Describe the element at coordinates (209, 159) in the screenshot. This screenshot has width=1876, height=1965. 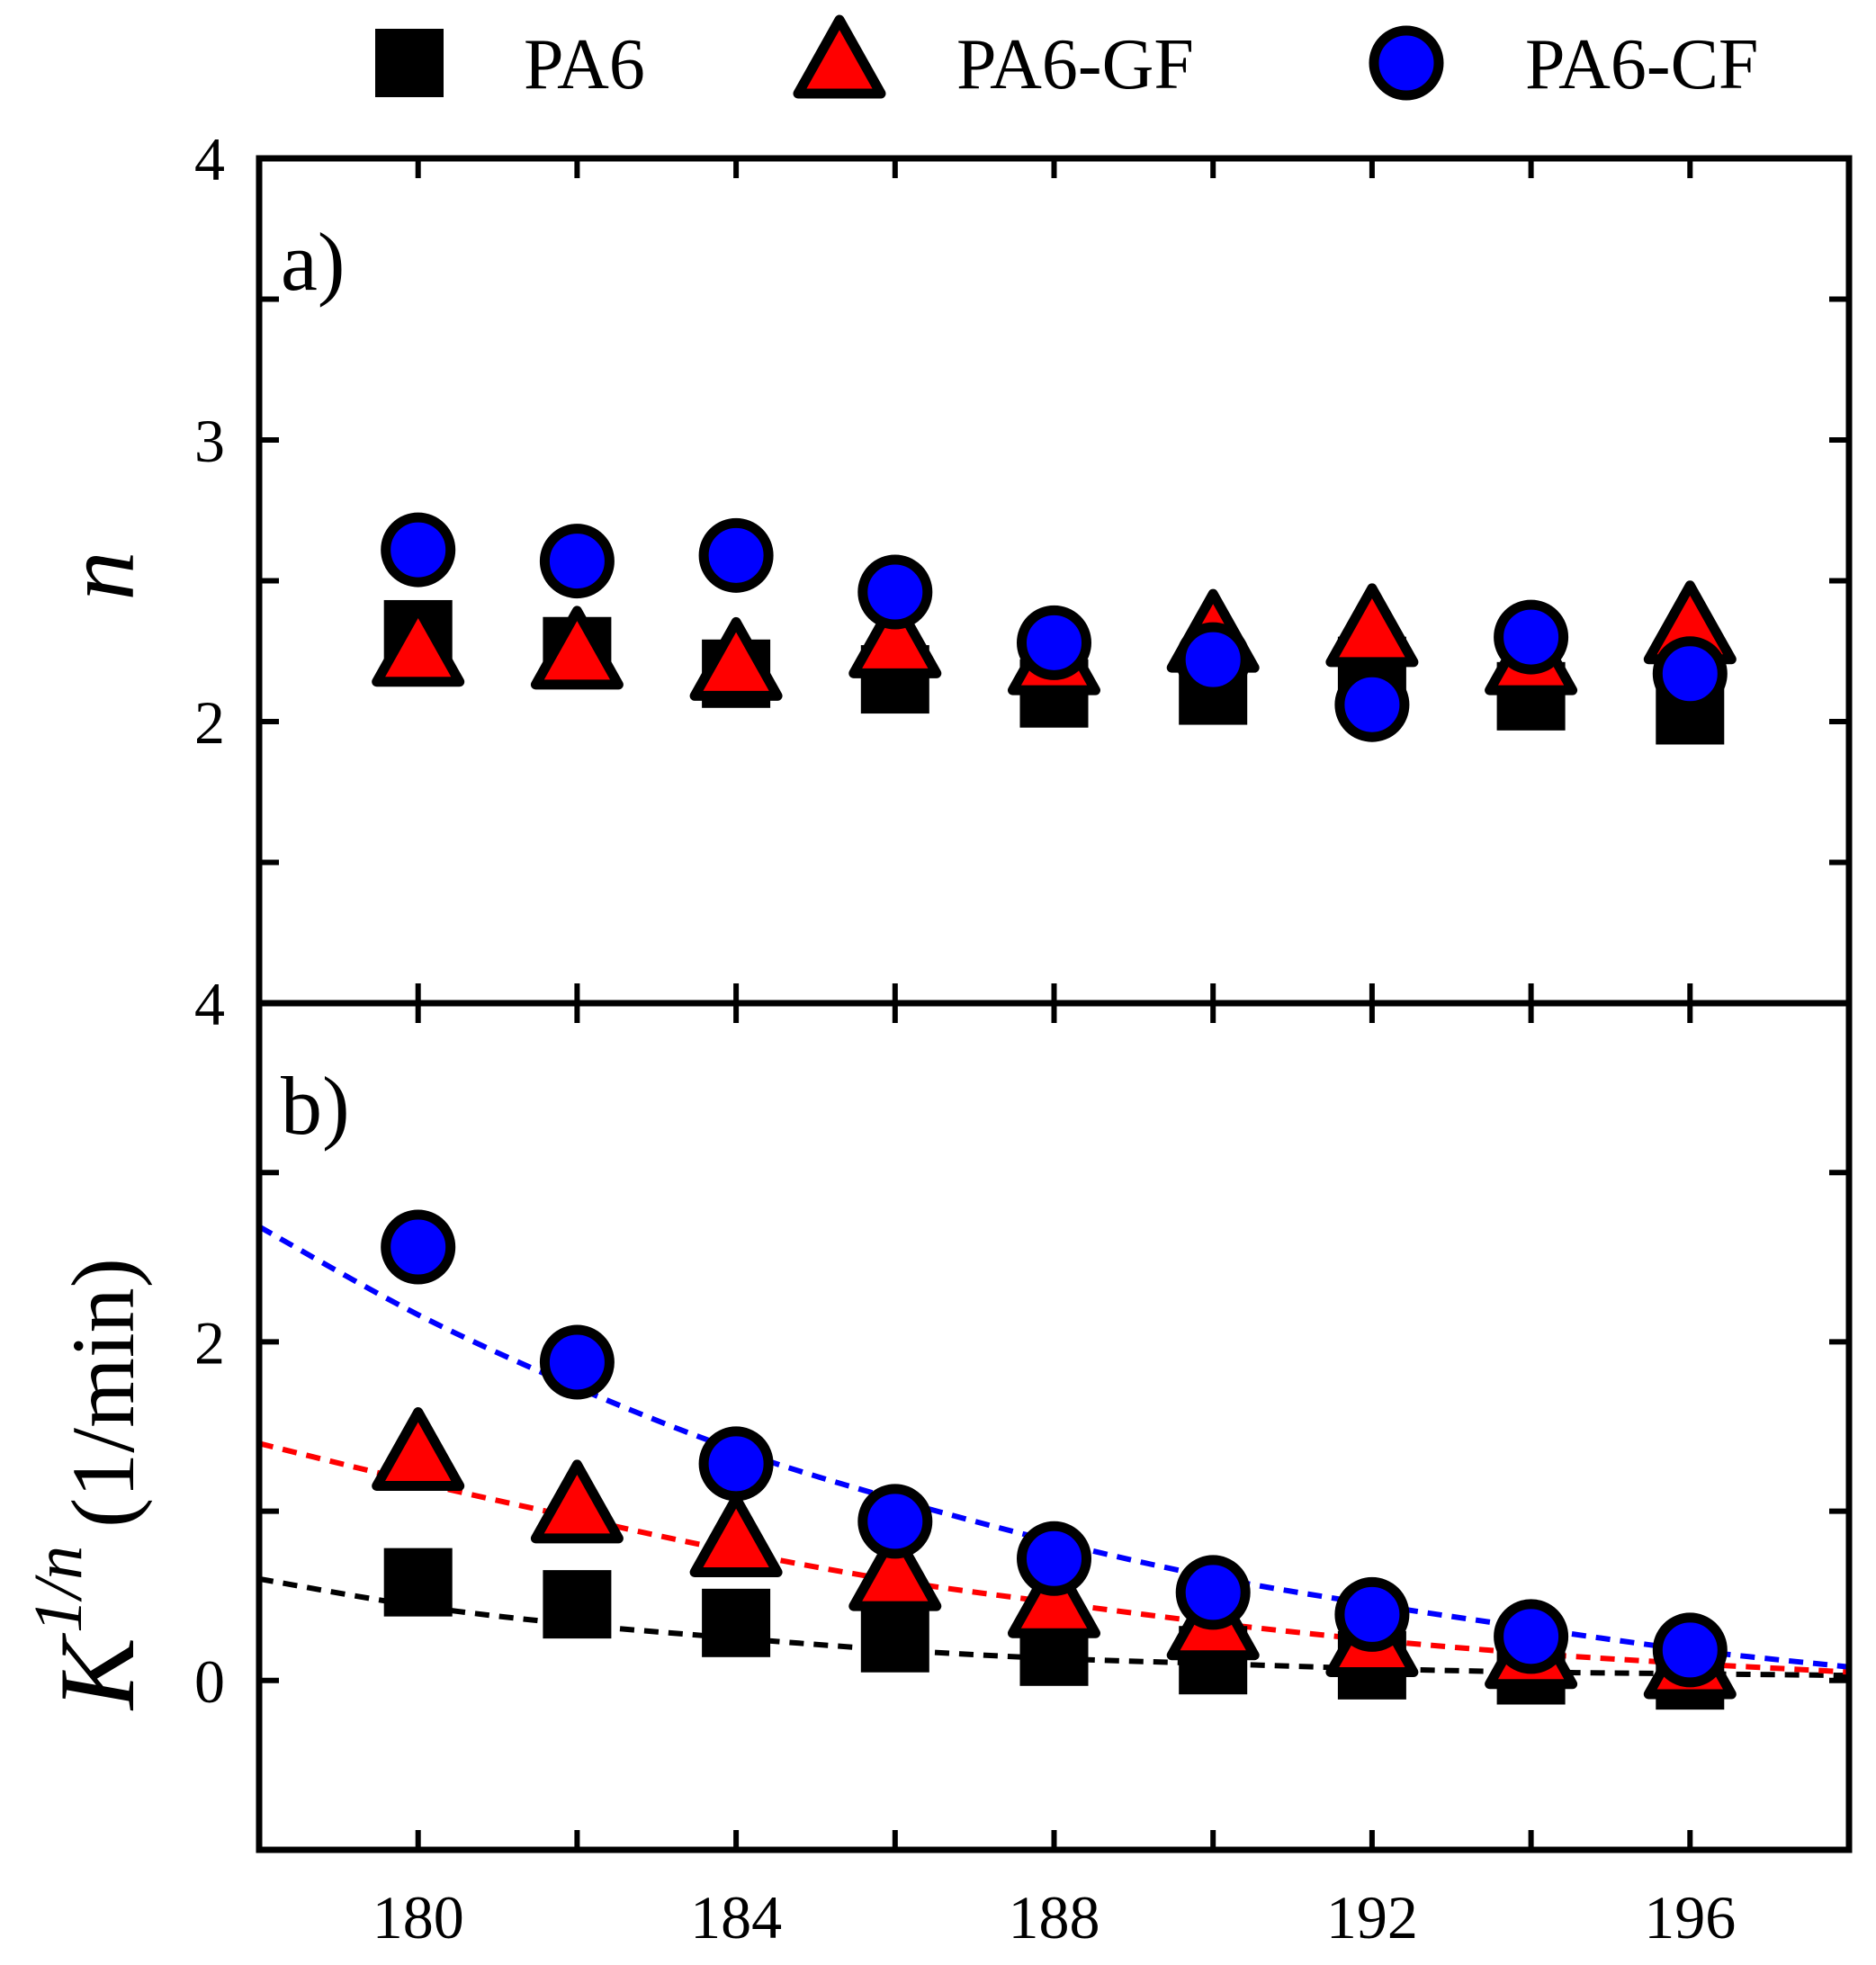
I see `panel-a-y-tick-label: 4` at that location.